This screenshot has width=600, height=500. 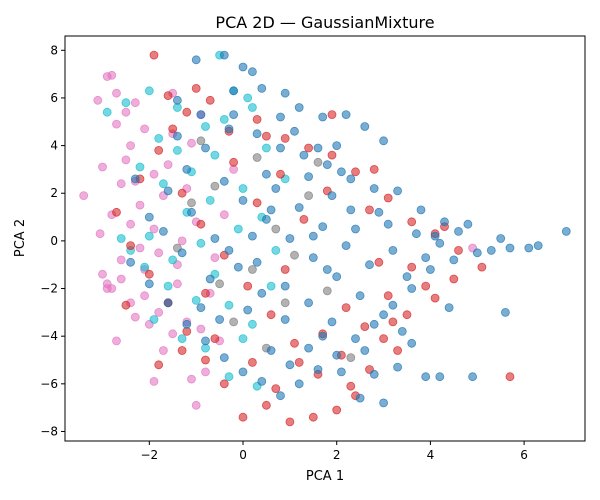 I want to click on x-tick-label: −2, so click(x=149, y=455).